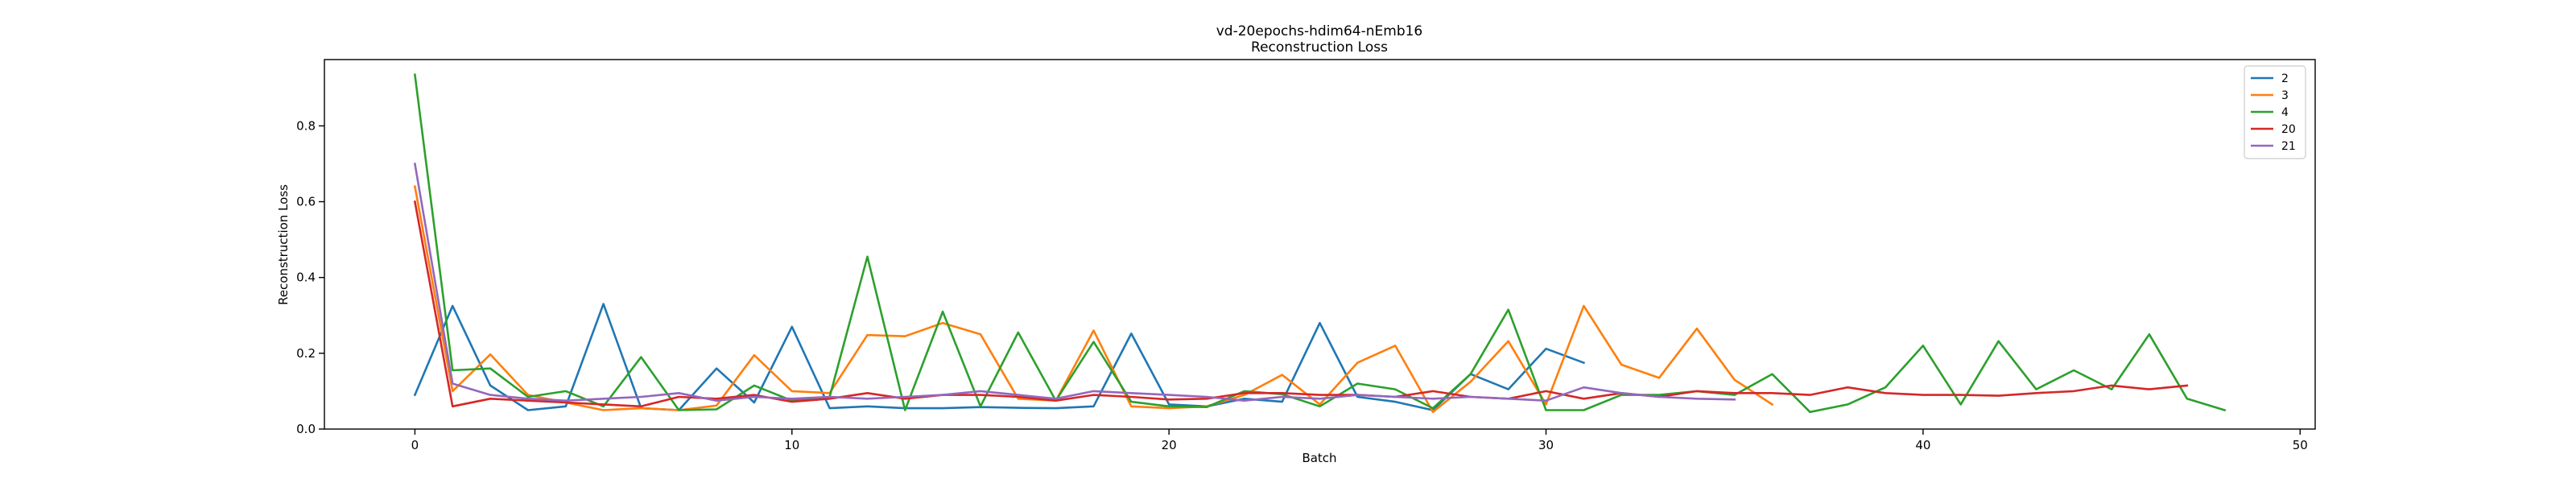  What do you see at coordinates (415, 445) in the screenshot?
I see `x-tick-label-0: 0` at bounding box center [415, 445].